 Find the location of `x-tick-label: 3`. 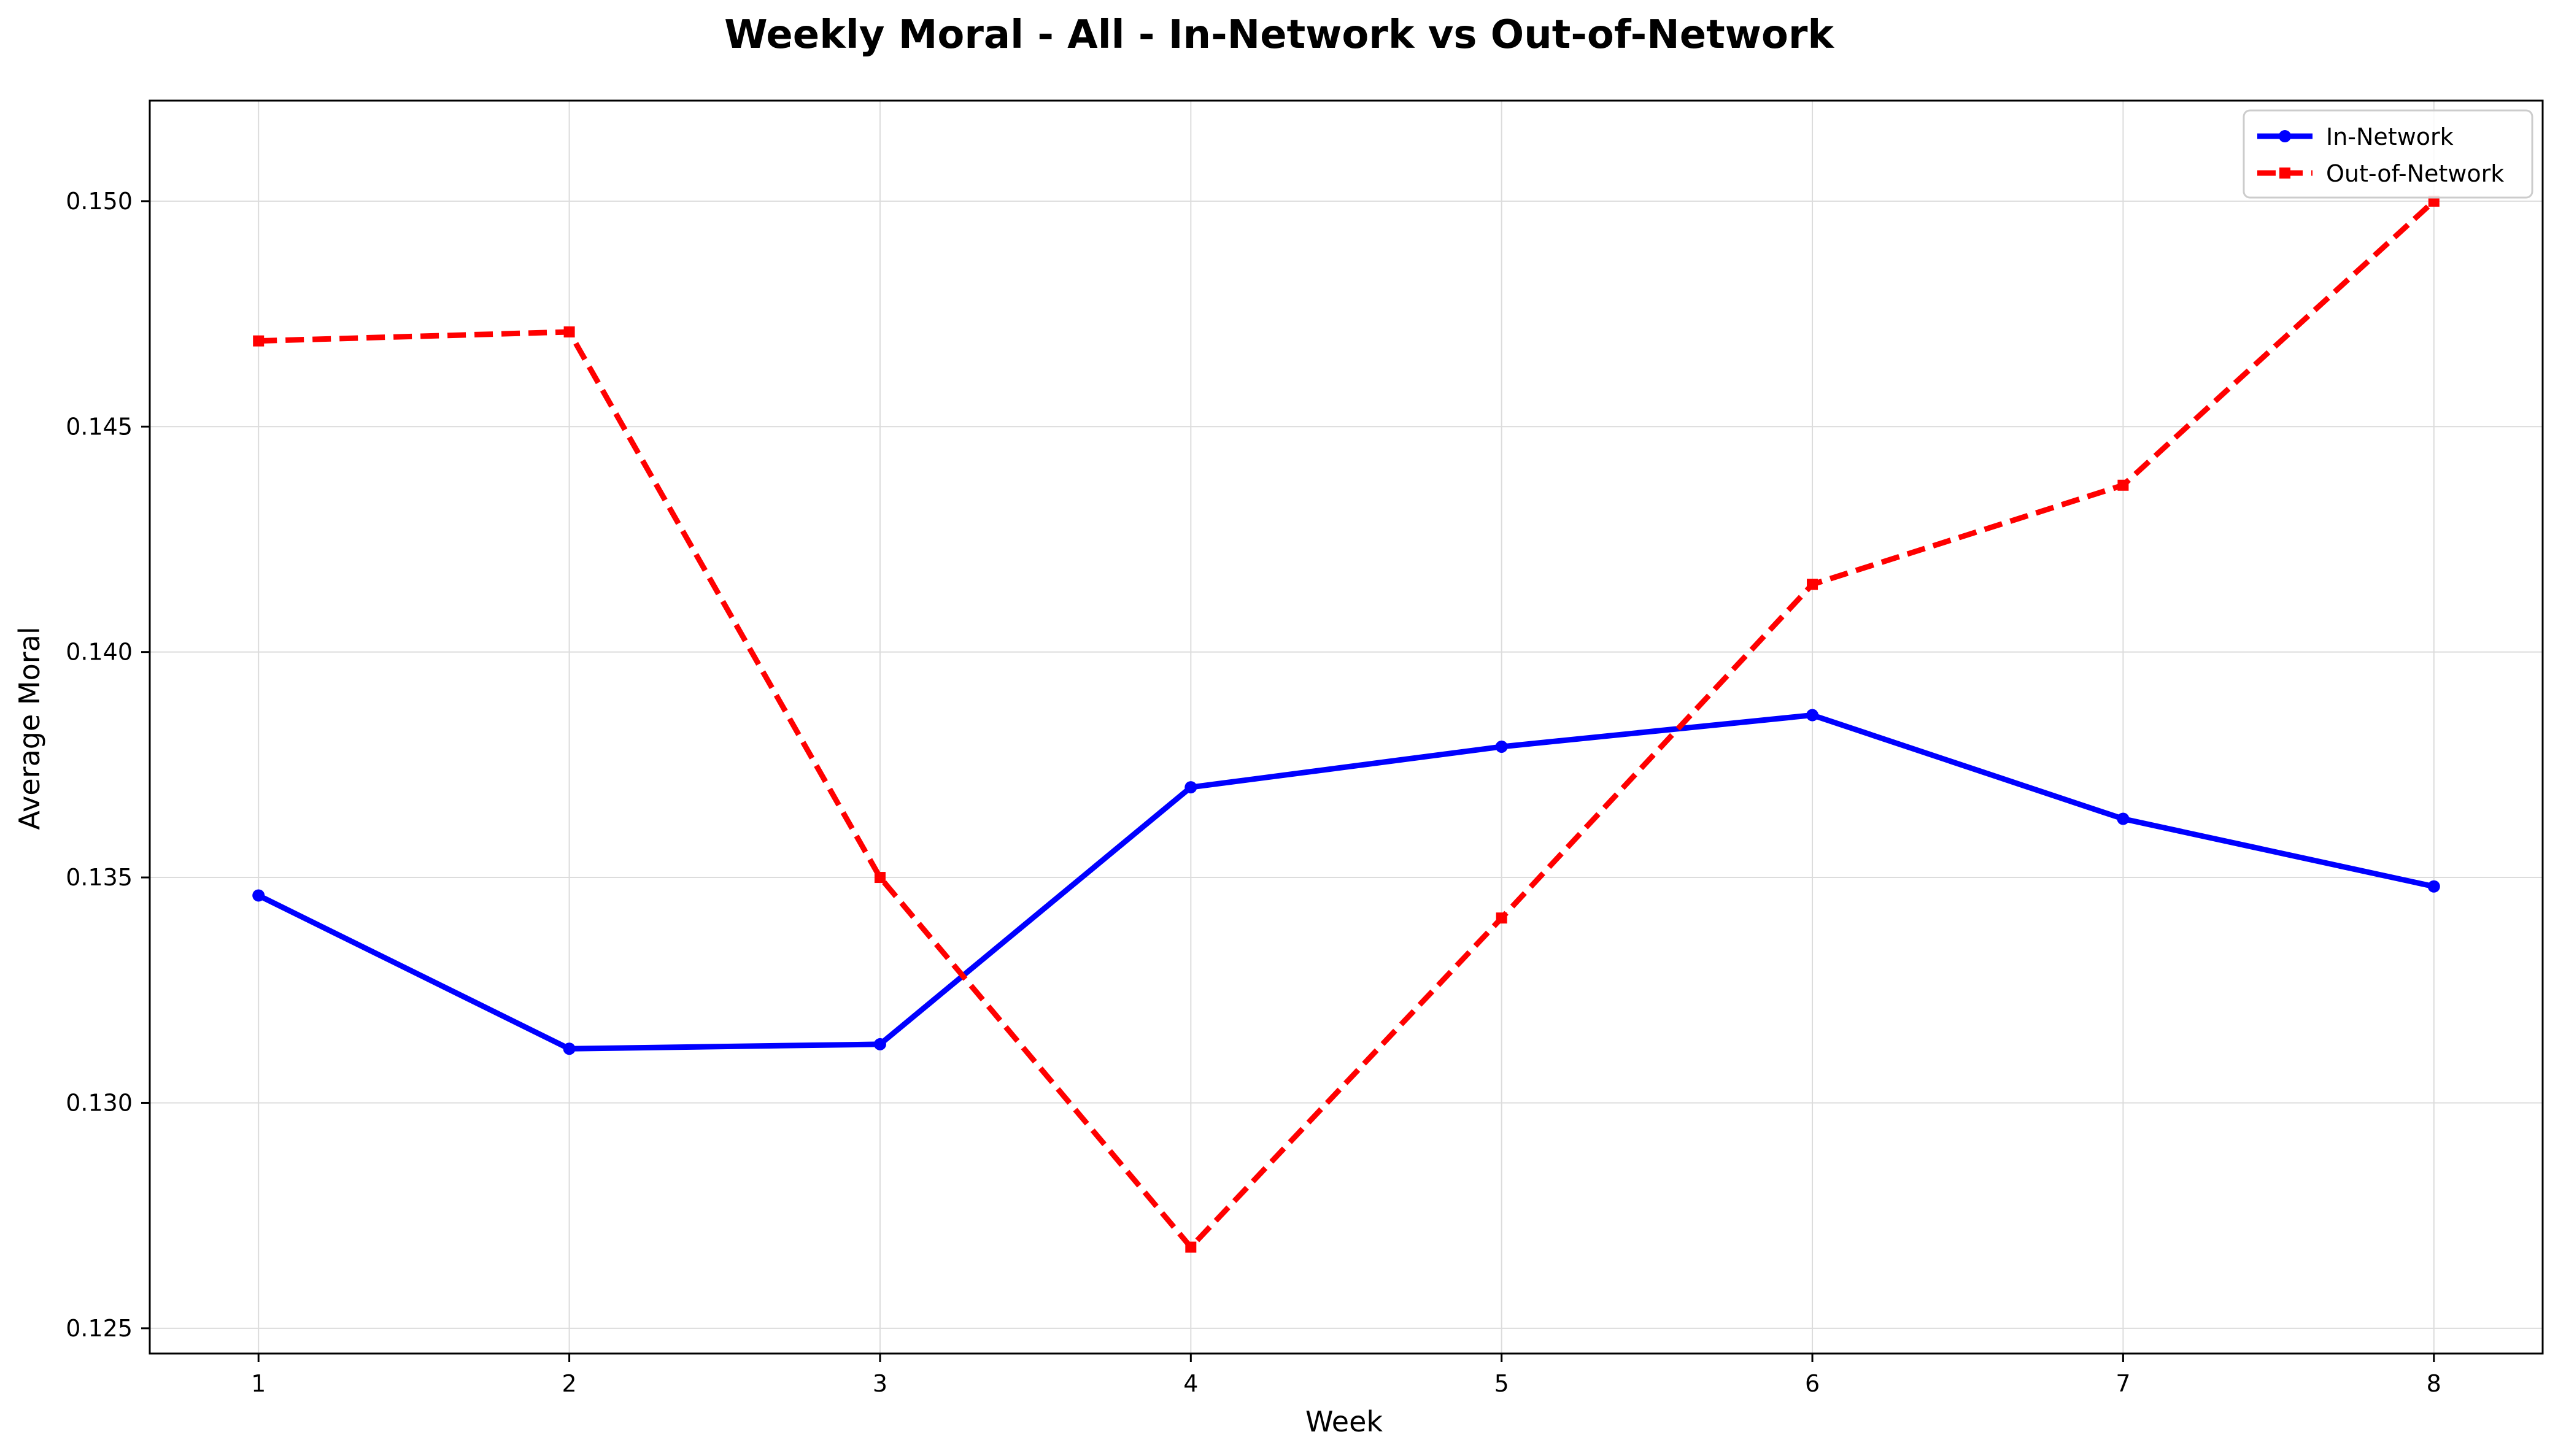

x-tick-label: 3 is located at coordinates (880, 1383).